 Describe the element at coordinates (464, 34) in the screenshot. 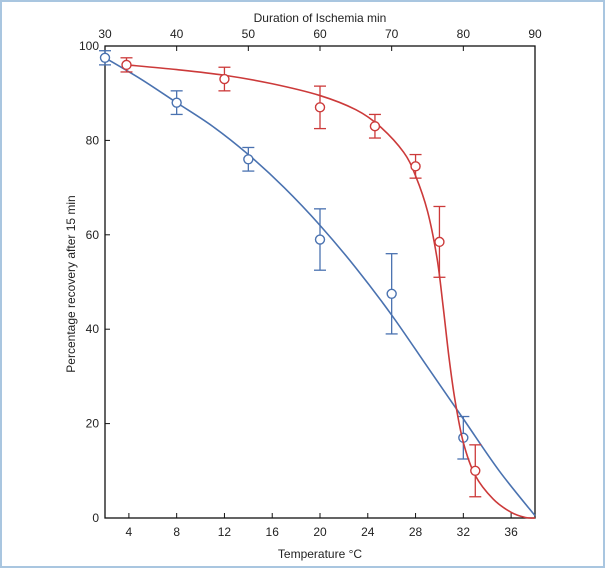

I see `x-top-tick-label: 80` at that location.